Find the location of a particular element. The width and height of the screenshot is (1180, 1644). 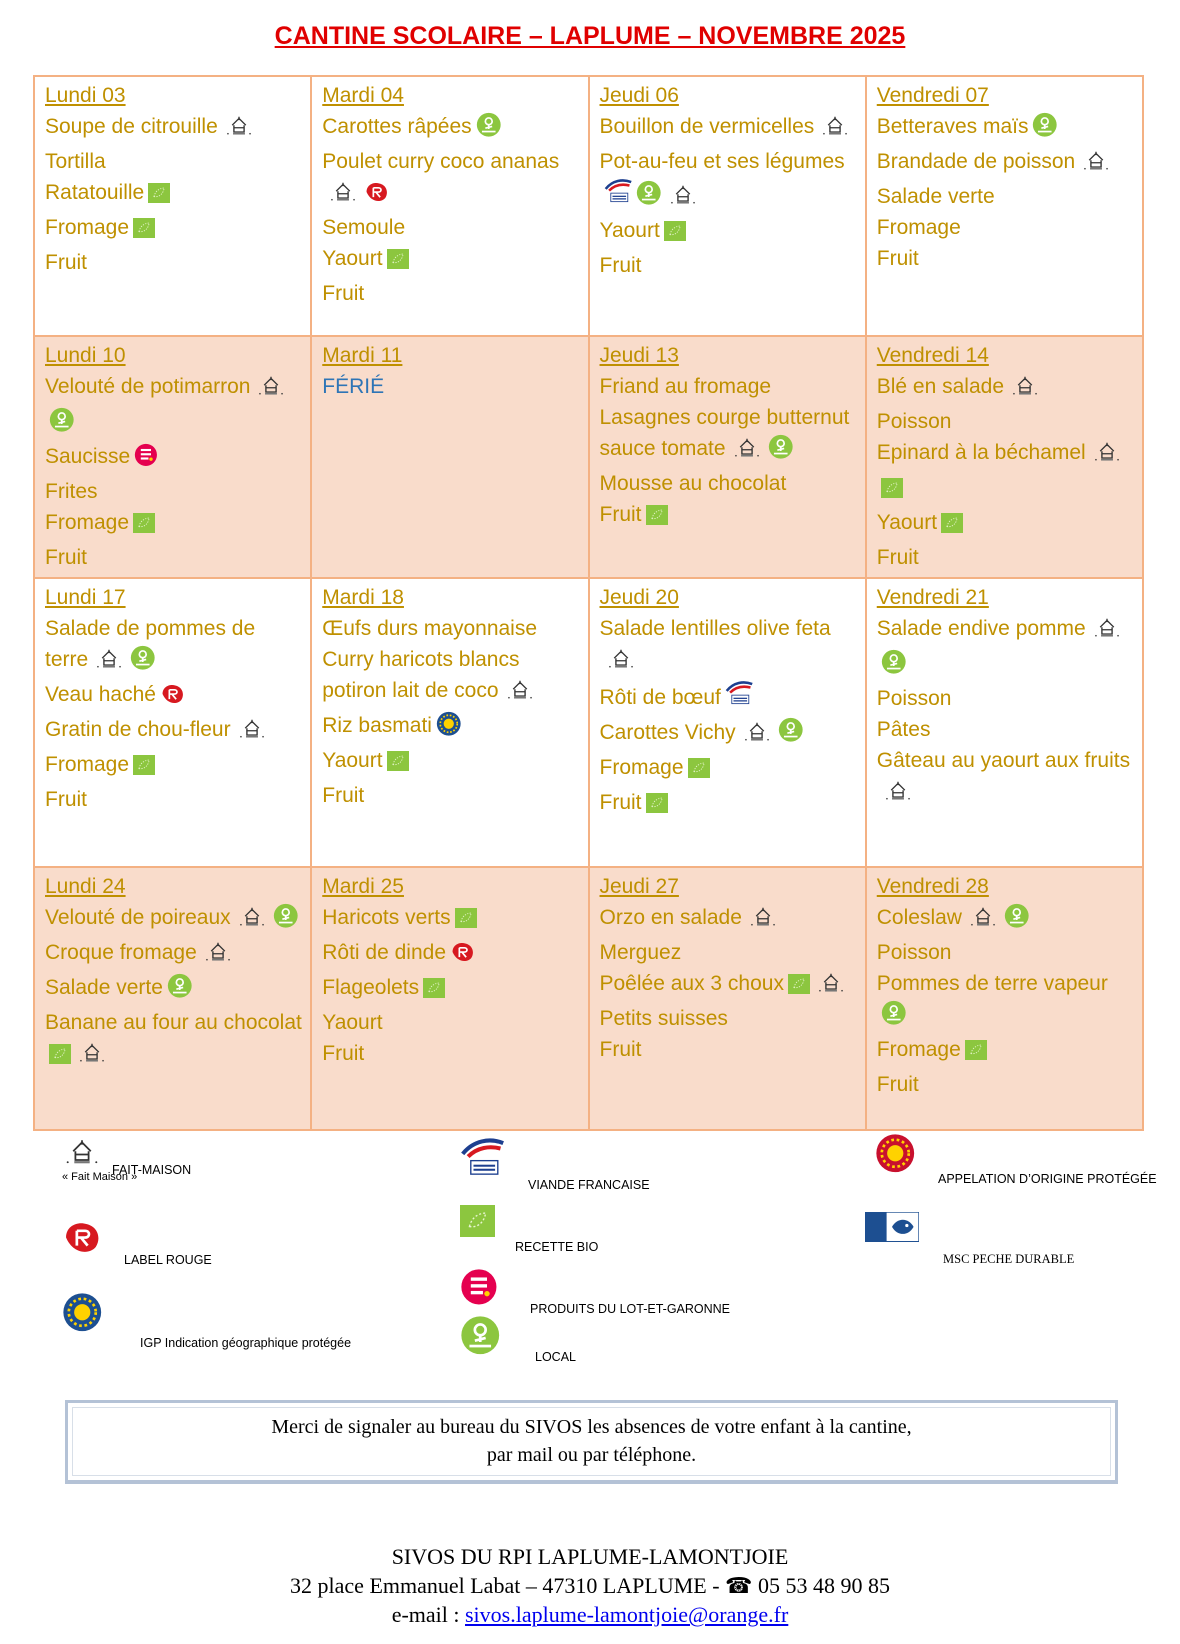

menu-item: Croque fromage is located at coordinates (173, 954).